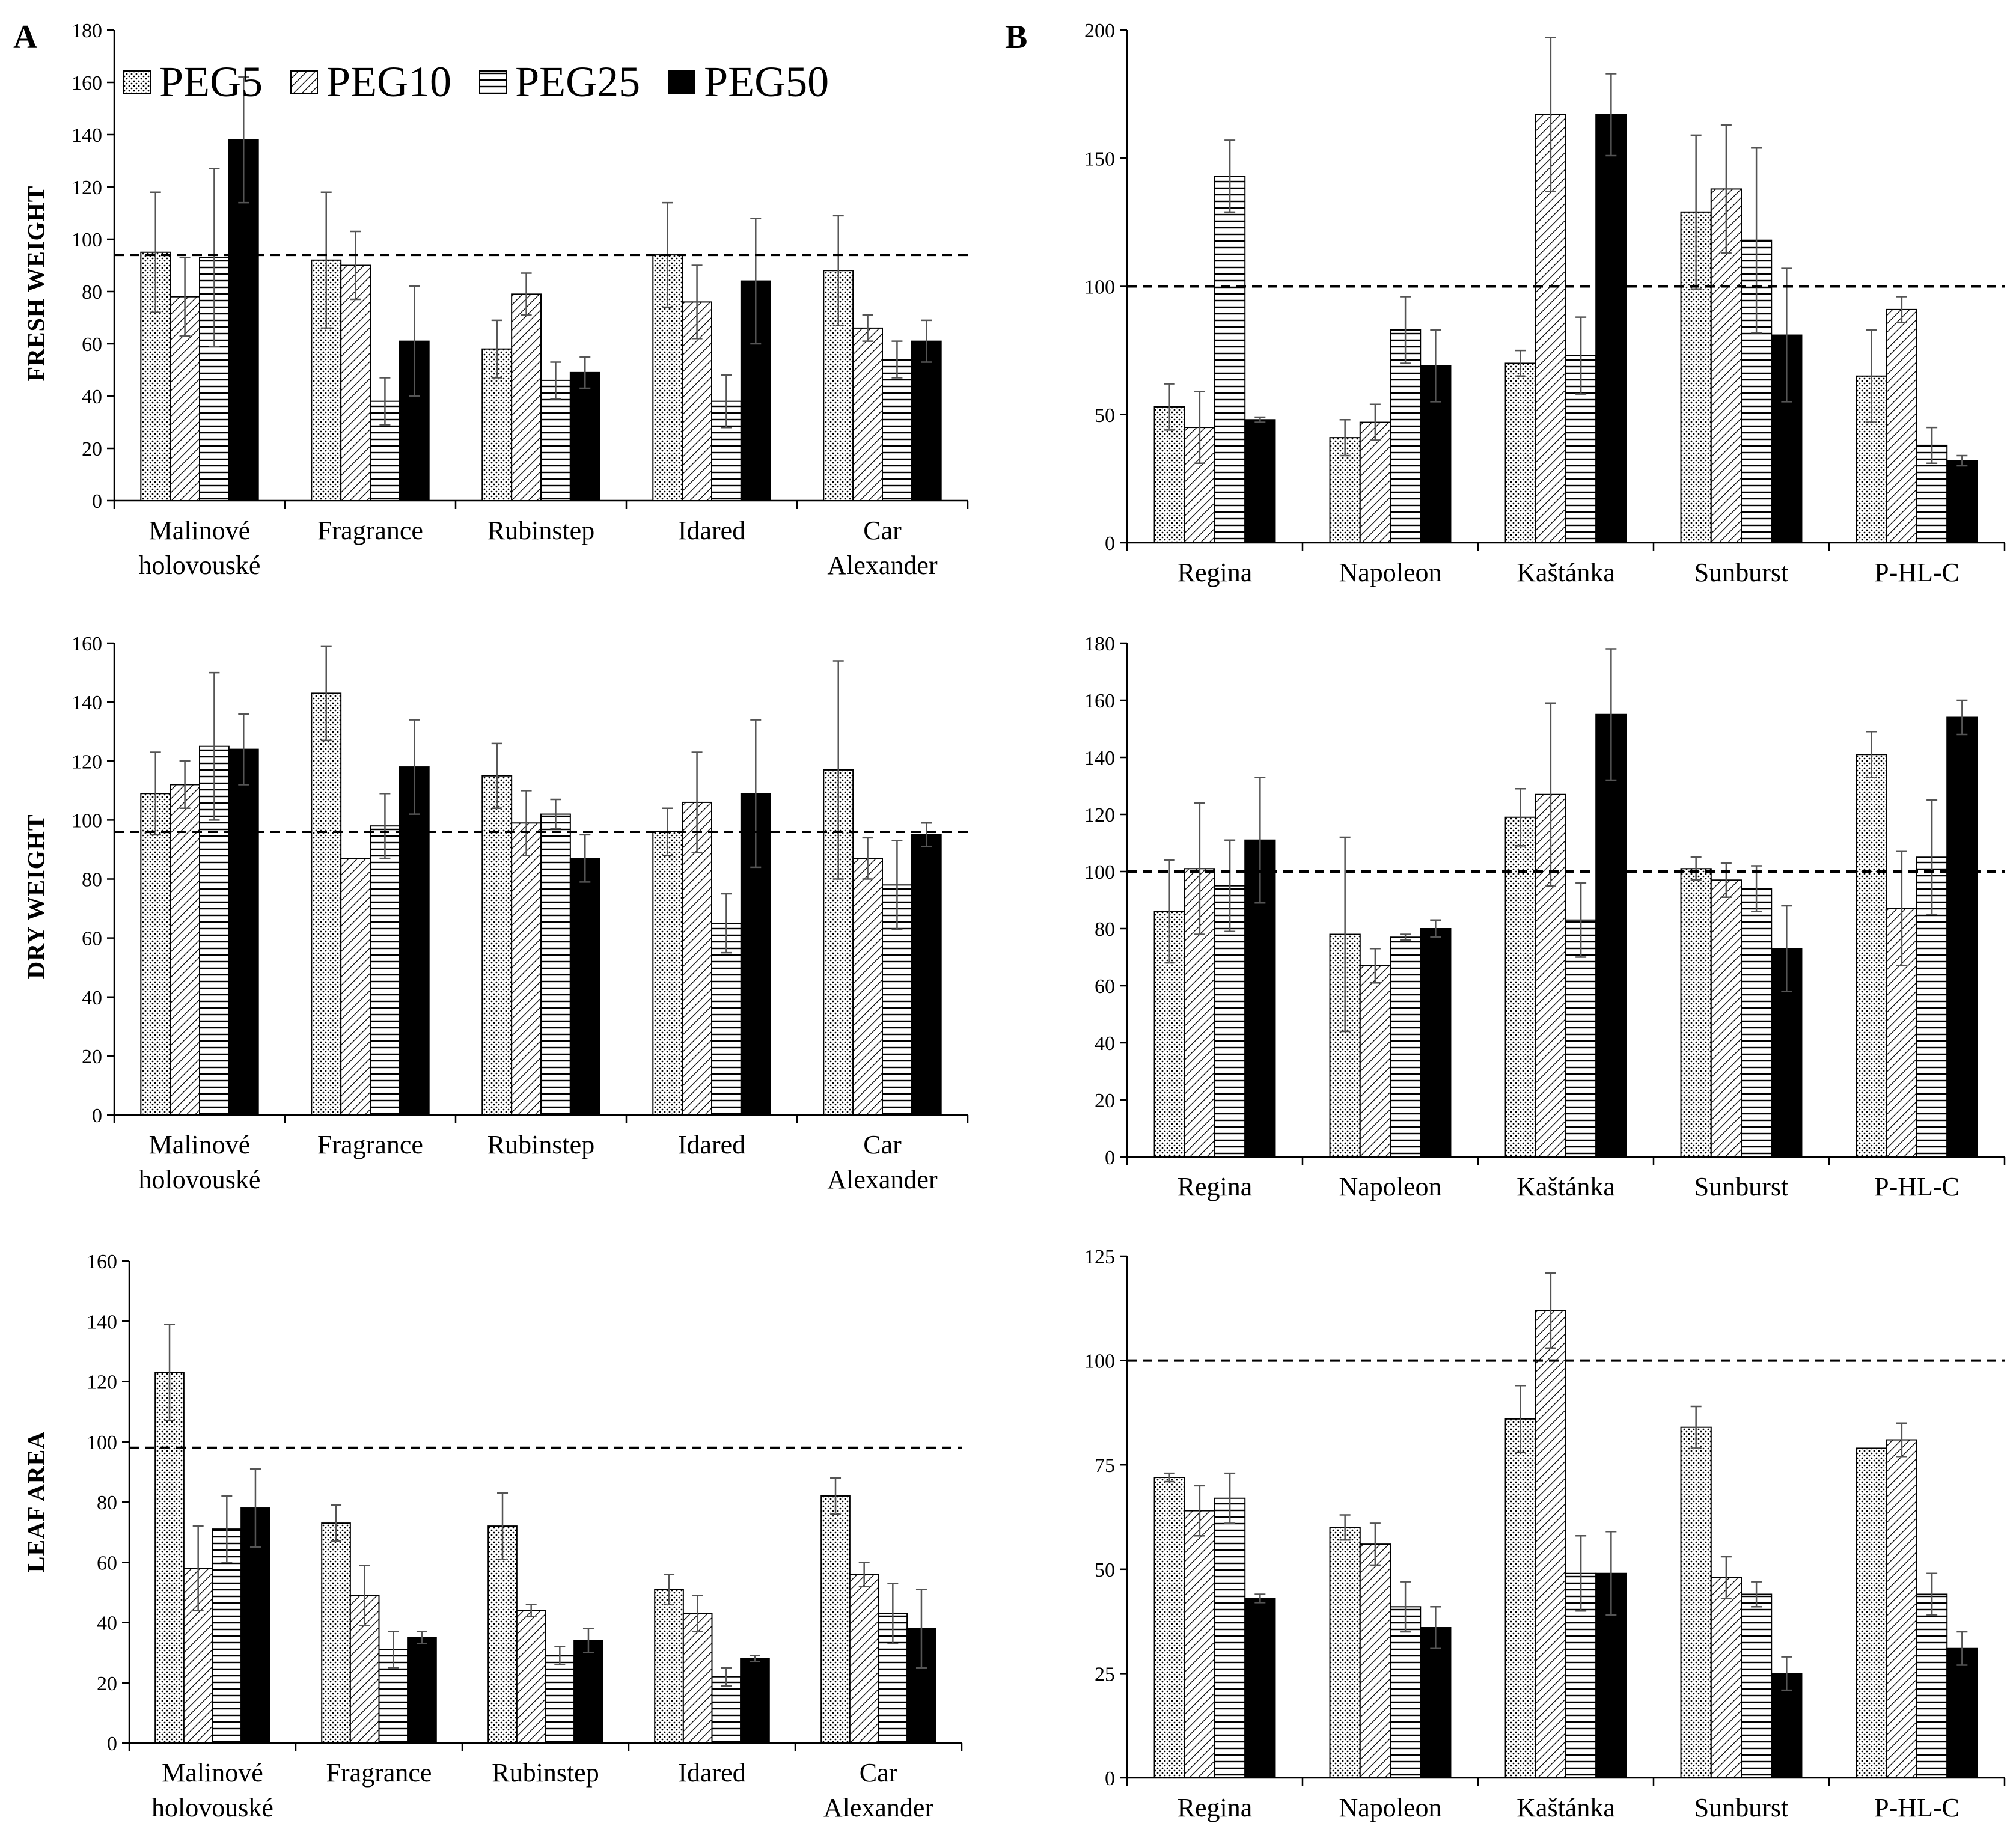 This screenshot has width=2016, height=1841. Describe the element at coordinates (1105, 1570) in the screenshot. I see `y-tick-label: 50` at that location.